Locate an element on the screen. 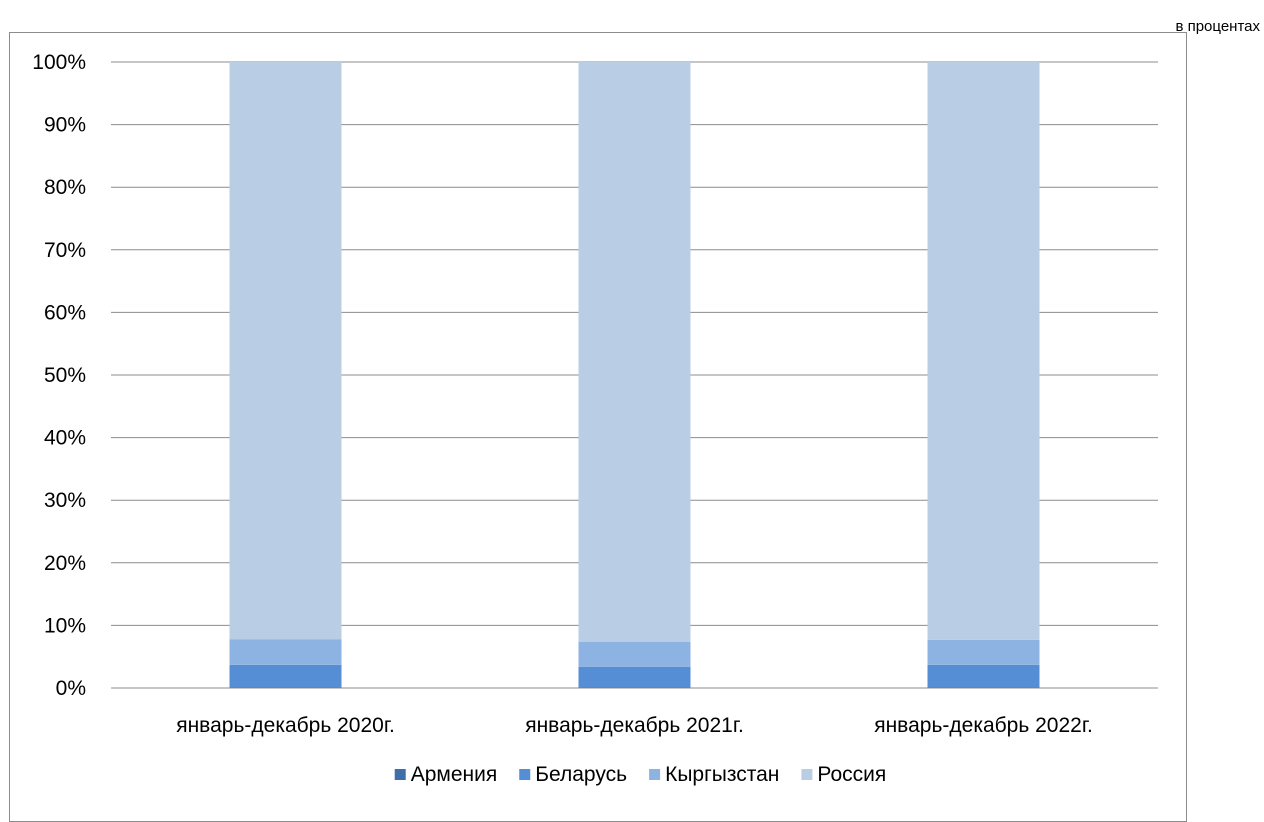  legend-label: Армения is located at coordinates (454, 774).